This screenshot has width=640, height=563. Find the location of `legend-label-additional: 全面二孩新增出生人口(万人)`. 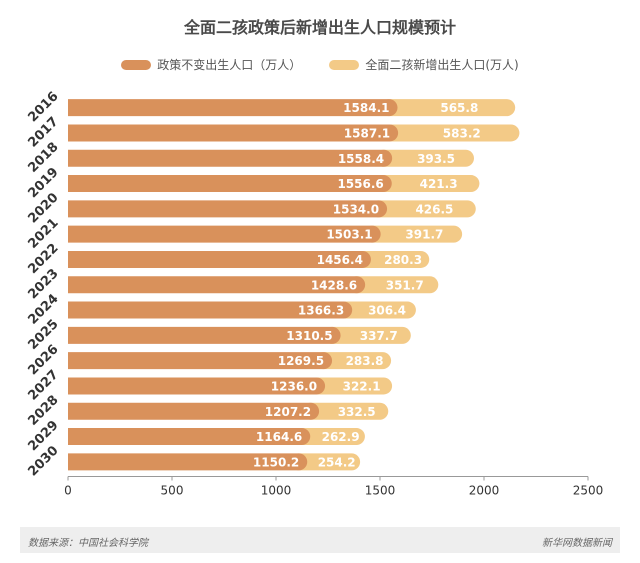

legend-label-additional: 全面二孩新增出生人口(万人) is located at coordinates (442, 65).